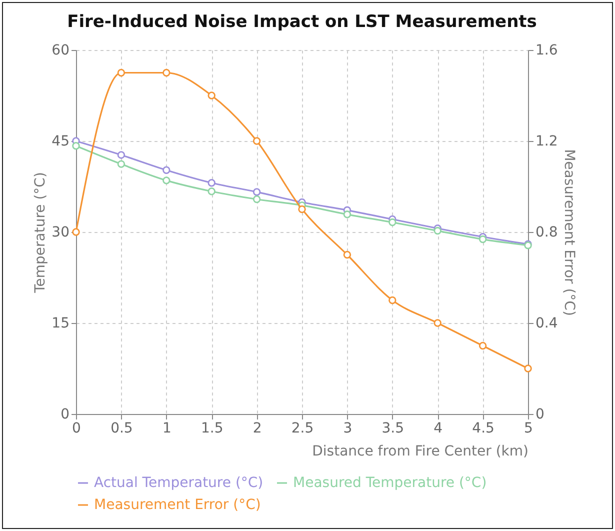  What do you see at coordinates (257, 428) in the screenshot?
I see `x-tick-label: 2` at bounding box center [257, 428].